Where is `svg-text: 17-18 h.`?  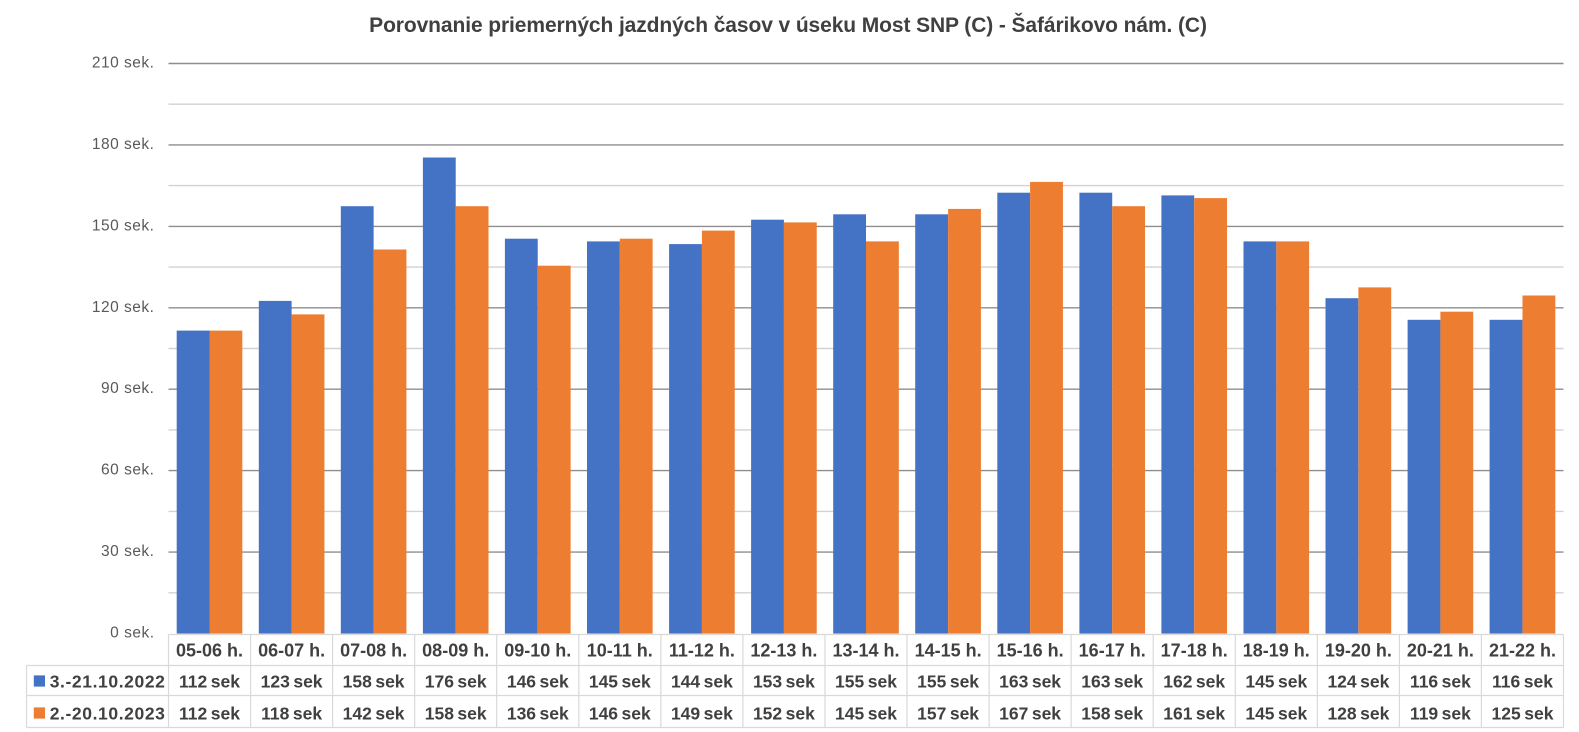
svg-text: 17-18 h. is located at coordinates (1194, 651).